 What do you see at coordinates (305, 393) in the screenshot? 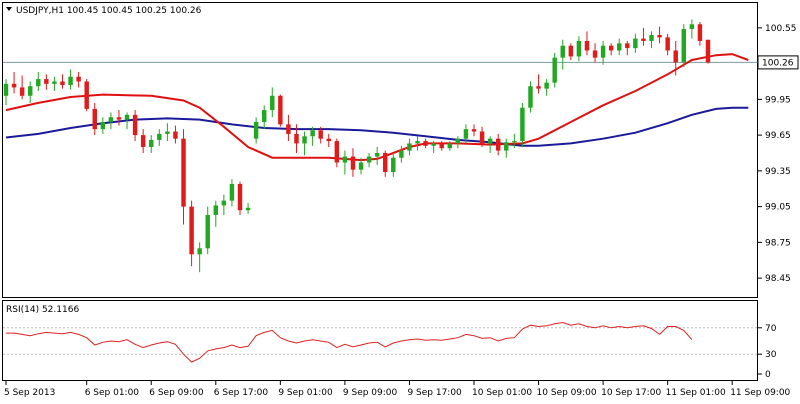
I see `x-tick-label: 9 Sep 01:00` at bounding box center [305, 393].